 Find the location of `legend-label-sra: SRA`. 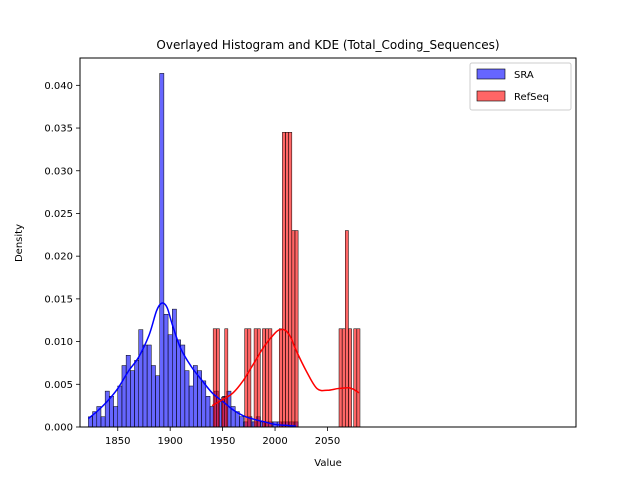

legend-label-sra: SRA is located at coordinates (524, 75).